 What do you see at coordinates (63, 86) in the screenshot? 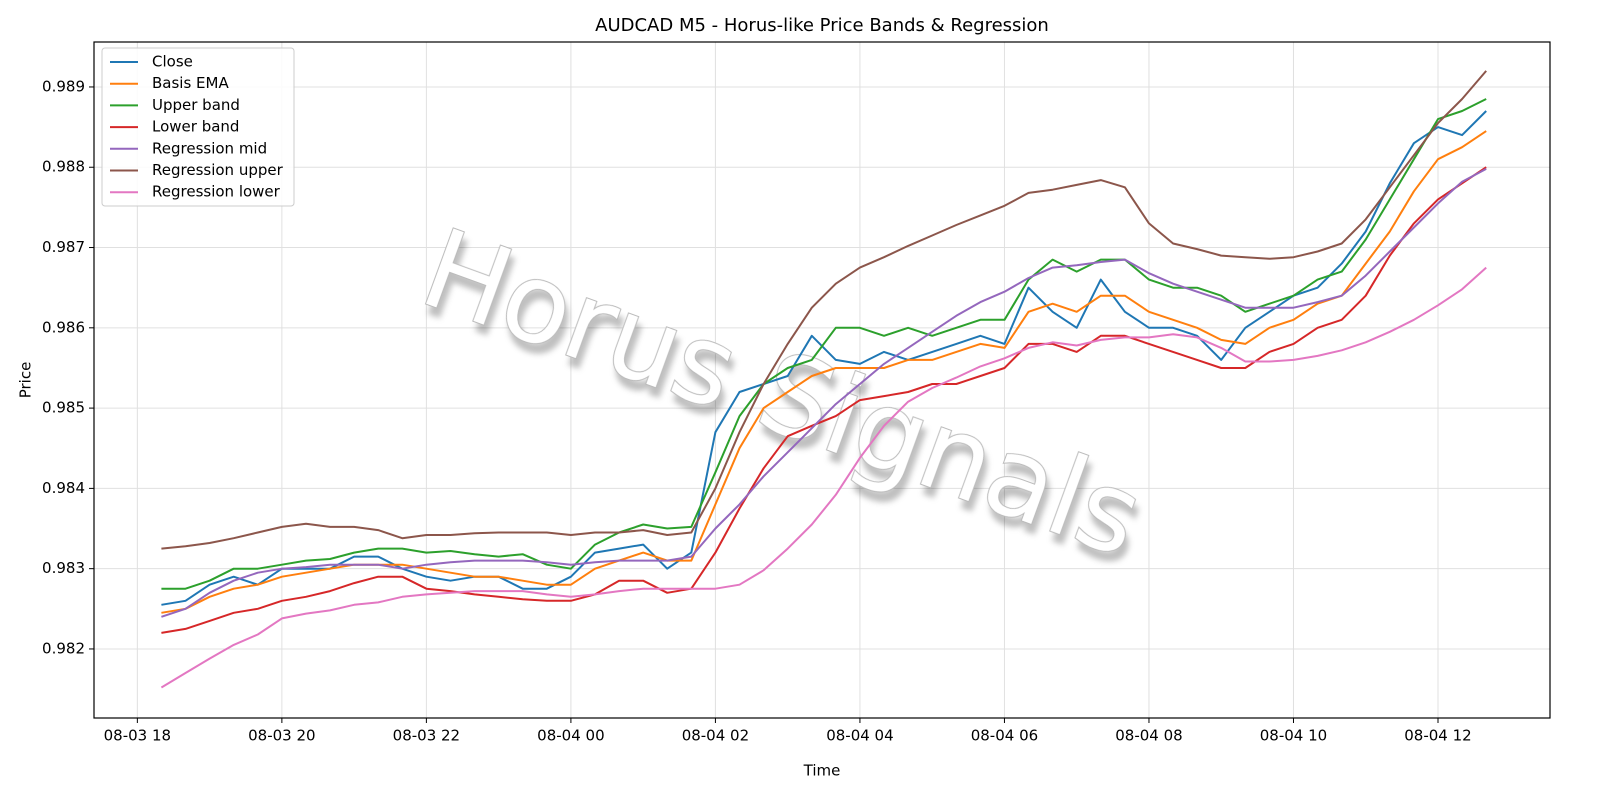
I see `y-tick-label: 0.989` at bounding box center [63, 86].